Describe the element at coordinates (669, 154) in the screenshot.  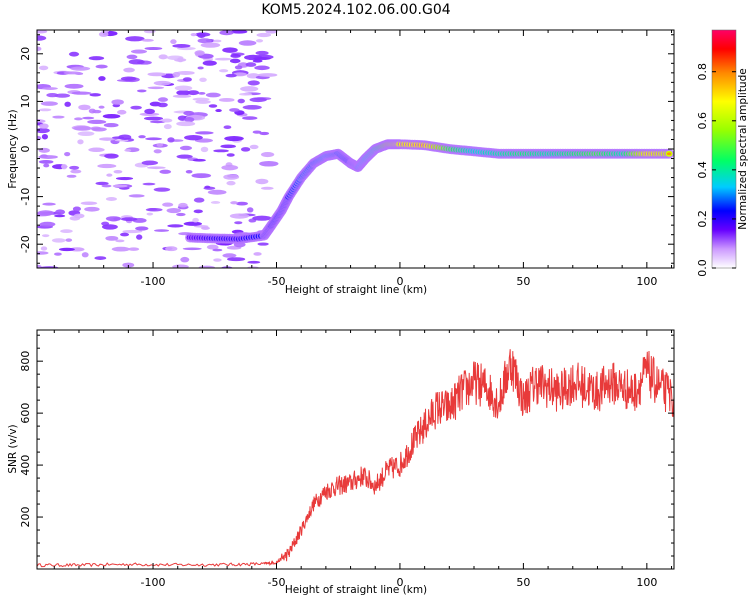
I see `ridge-core` at that location.